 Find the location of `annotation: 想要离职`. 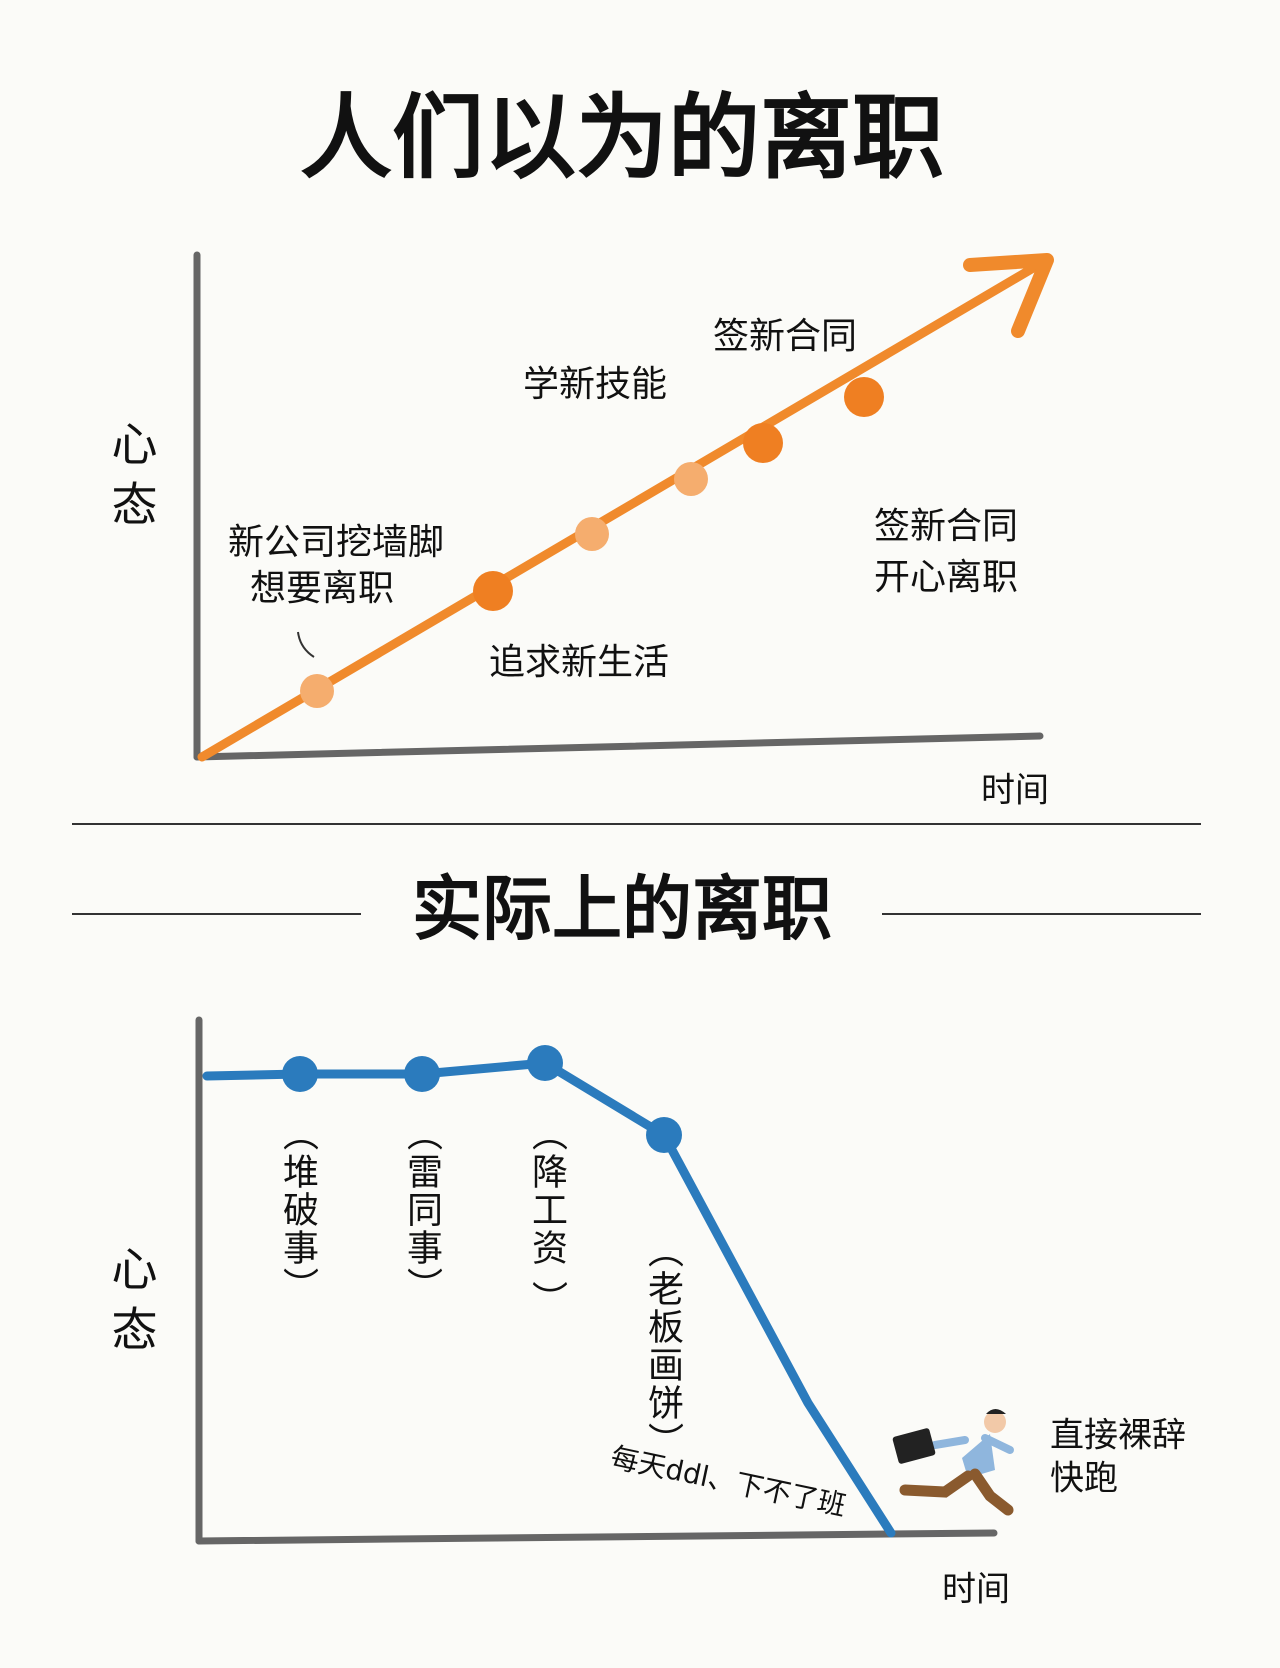

annotation: 想要离职 is located at coordinates (322, 588).